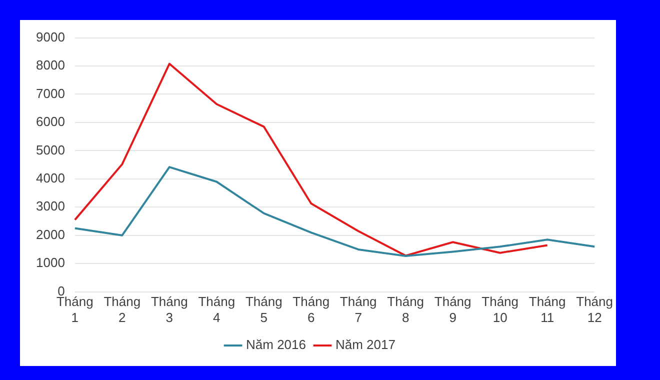 The width and height of the screenshot is (660, 380). I want to click on x-tick-label: Tháng 9, so click(453, 309).